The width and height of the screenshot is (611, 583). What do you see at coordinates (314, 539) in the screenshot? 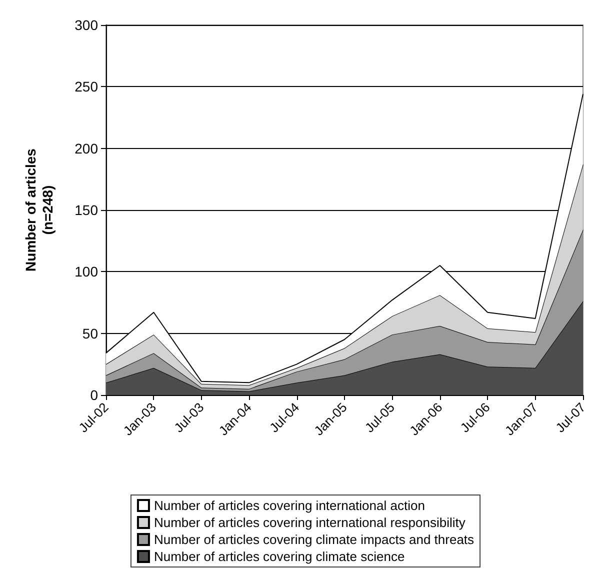
I see `legend-label: Number of articles covering climate impacts and threats` at bounding box center [314, 539].